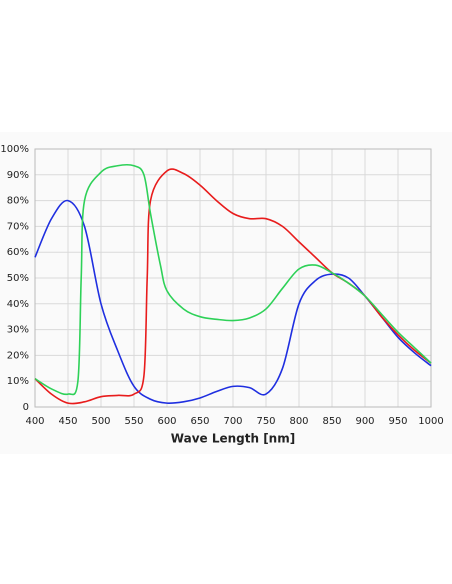 The width and height of the screenshot is (452, 584). Describe the element at coordinates (233, 439) in the screenshot. I see `x-axis-label: Wave Length [nm]` at that location.